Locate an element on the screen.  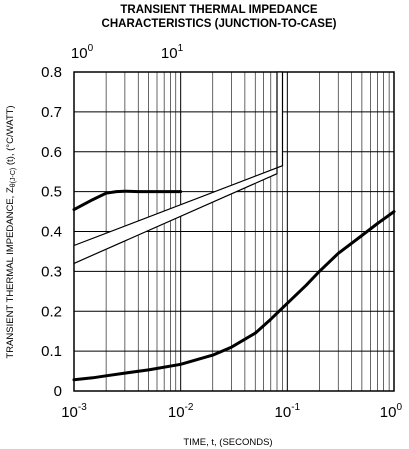
chart-title-line-2: CHARACTERISTICS (JUNCTION-TO-CASE) is located at coordinates (219, 24).